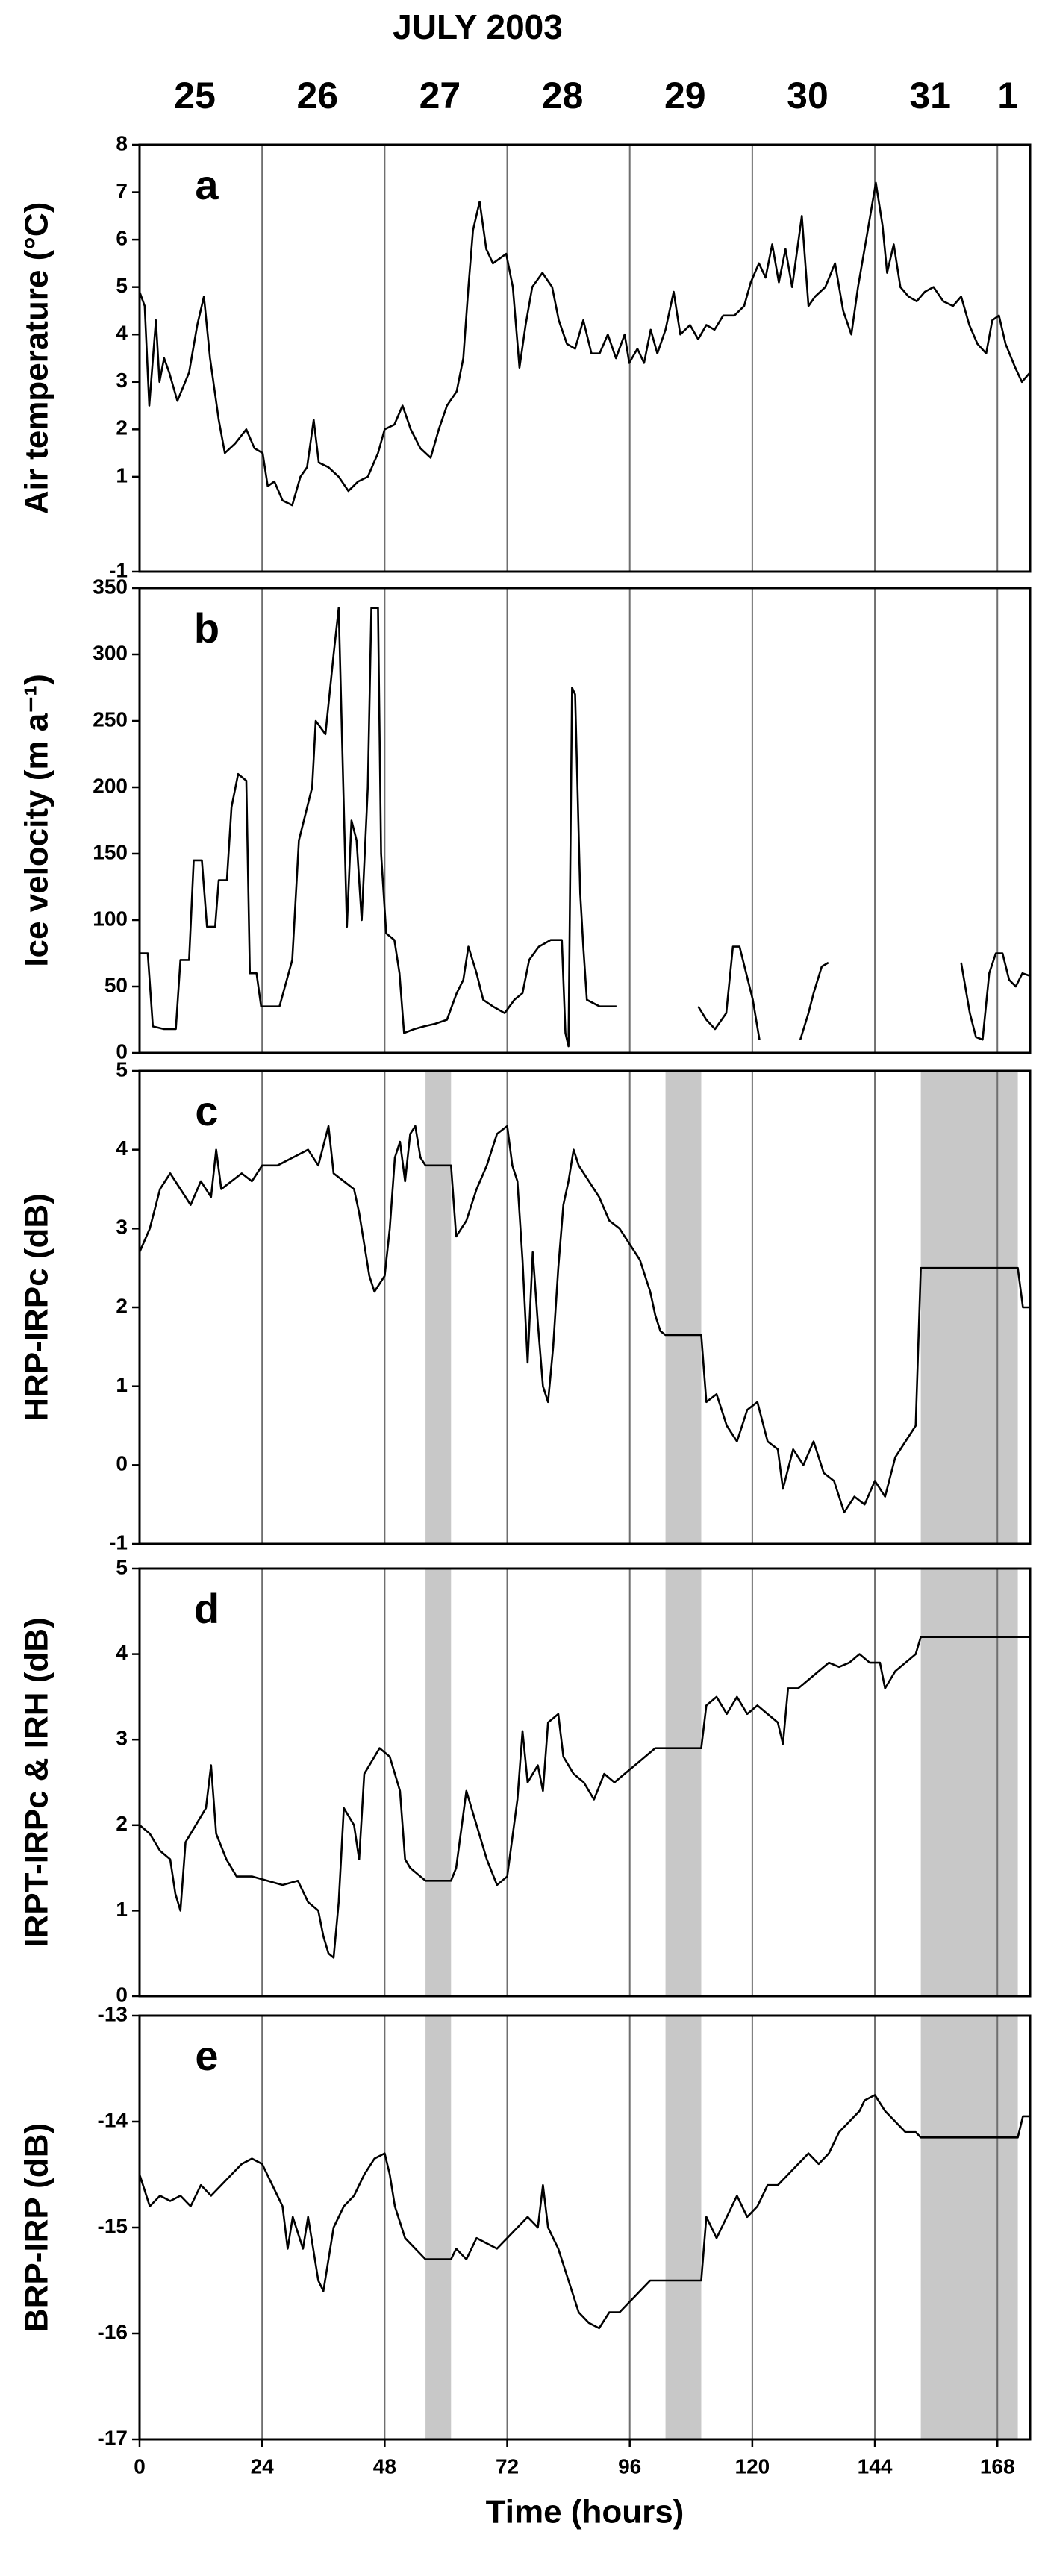 The height and width of the screenshot is (2576, 1045). Describe the element at coordinates (195, 95) in the screenshot. I see `day-label: 25` at that location.